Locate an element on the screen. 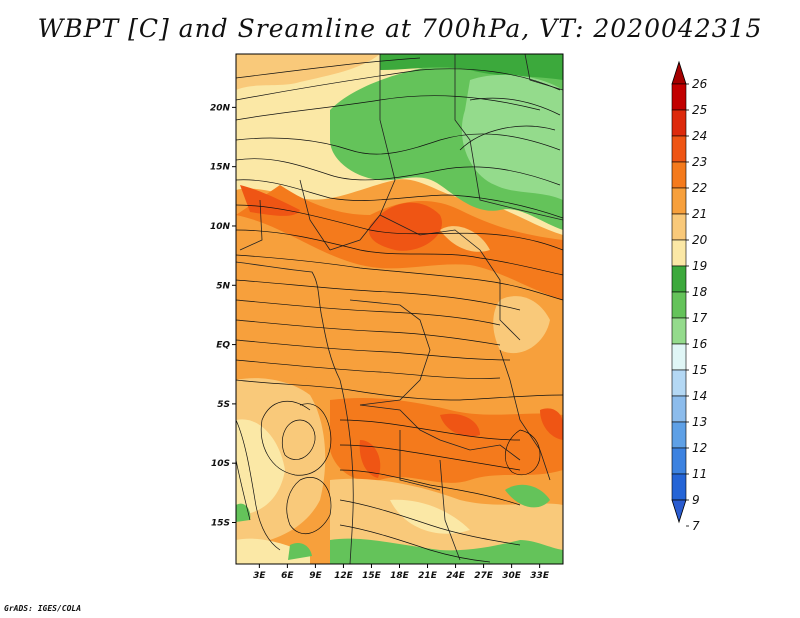 This screenshot has height=618, width=800. colorbar-label: 15 is located at coordinates (699, 370).